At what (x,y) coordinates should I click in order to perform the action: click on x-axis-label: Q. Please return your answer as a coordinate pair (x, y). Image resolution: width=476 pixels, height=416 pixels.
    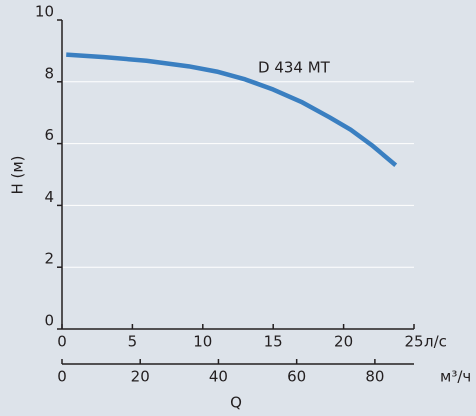
    Looking at the image, I should click on (236, 403).